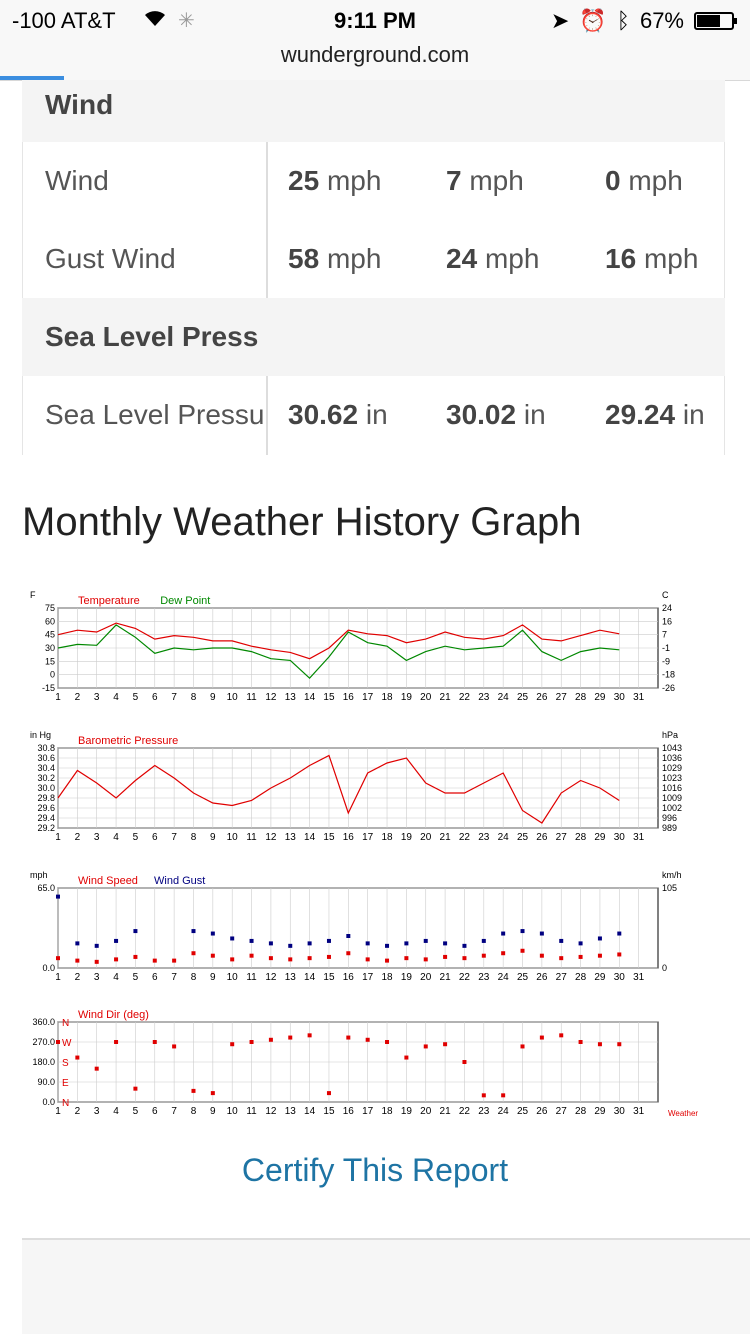  What do you see at coordinates (67, 1043) in the screenshot?
I see `compass-label: W` at bounding box center [67, 1043].